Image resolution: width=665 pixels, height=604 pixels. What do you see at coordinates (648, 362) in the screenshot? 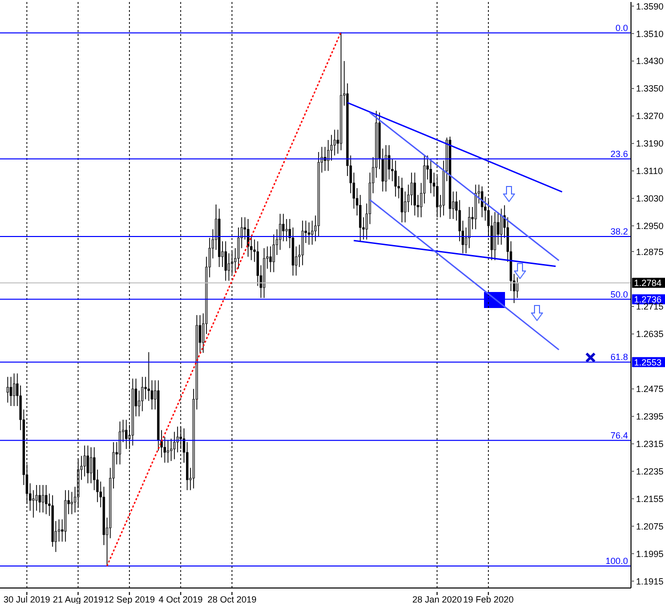
I see `ref-line-label: 1.2553` at bounding box center [648, 362].